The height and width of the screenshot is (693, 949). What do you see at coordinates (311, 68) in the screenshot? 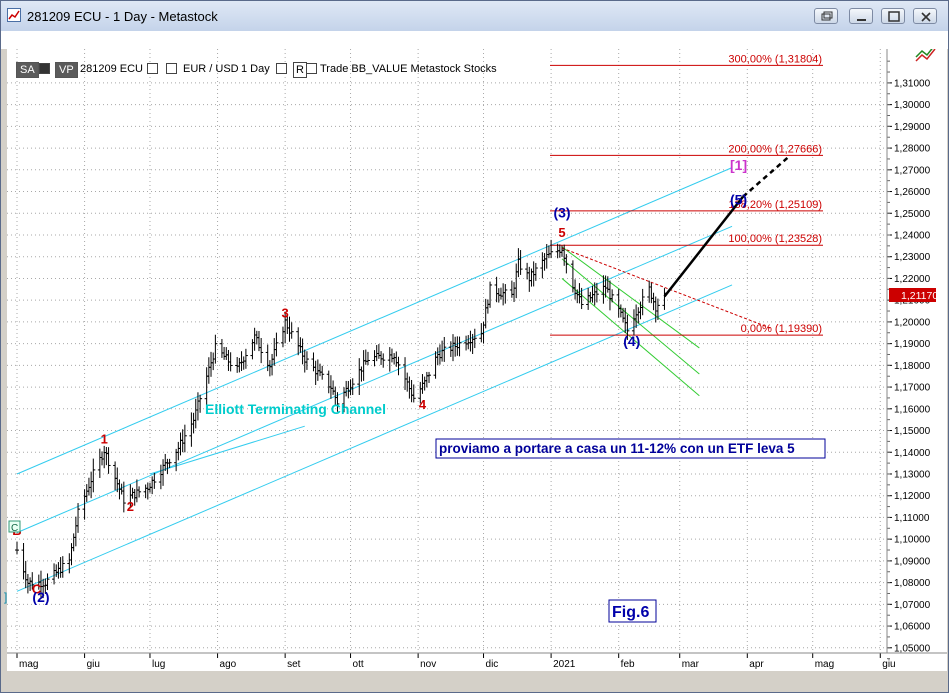
I see `r-dropdown-icon` at bounding box center [311, 68].